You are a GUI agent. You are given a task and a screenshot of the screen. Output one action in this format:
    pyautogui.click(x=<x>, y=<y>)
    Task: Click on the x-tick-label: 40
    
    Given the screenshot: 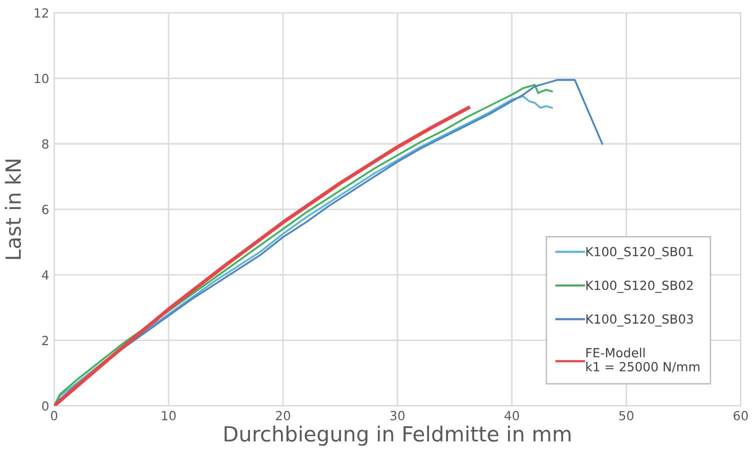 What is the action you would take?
    pyautogui.click(x=511, y=415)
    